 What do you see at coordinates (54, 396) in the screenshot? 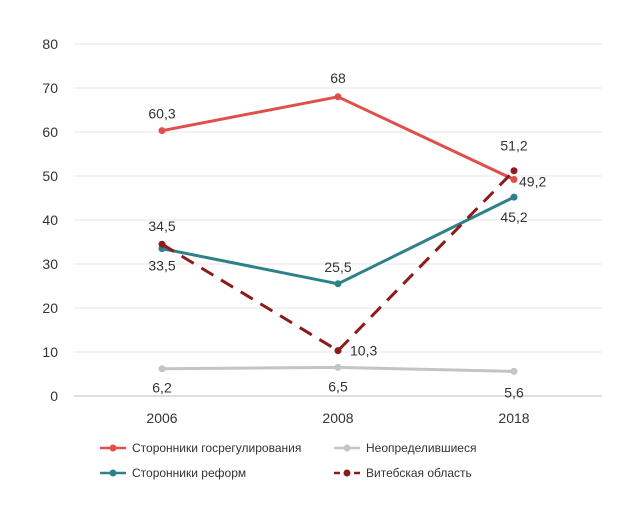
I see `y-tick-label: 0` at bounding box center [54, 396].